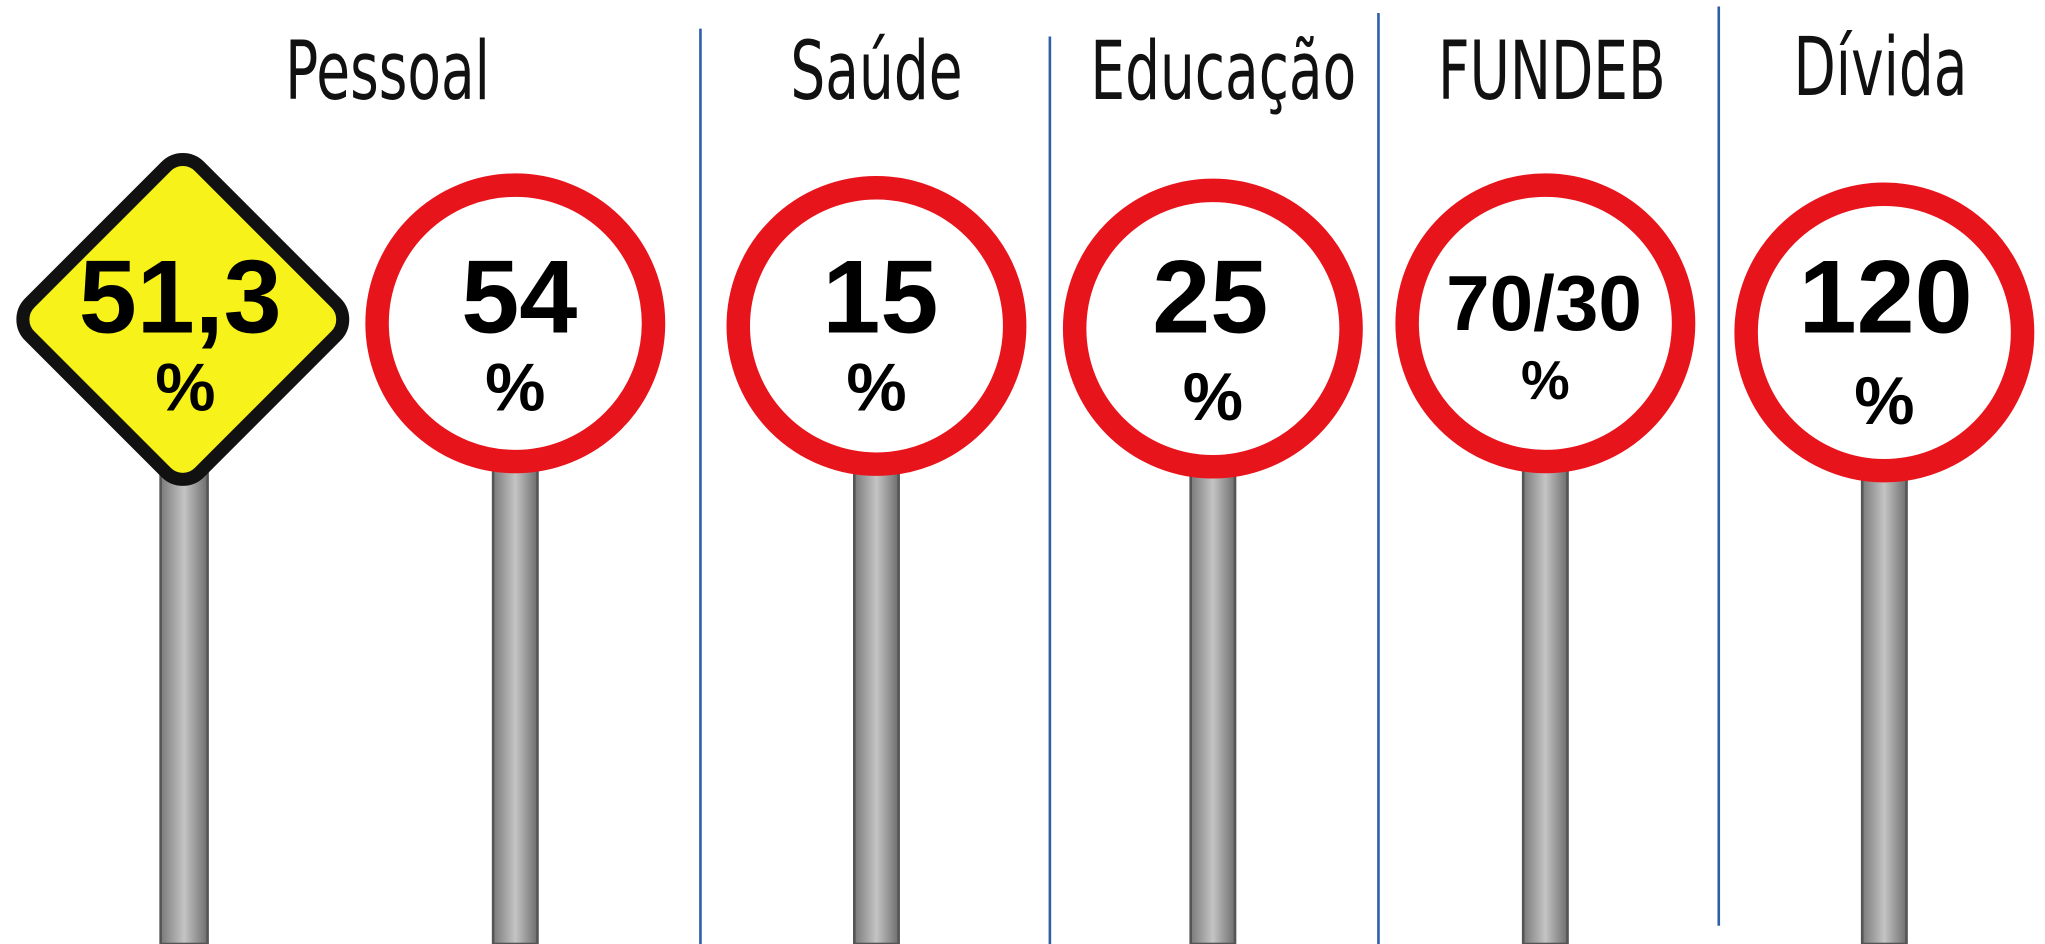 This screenshot has height=944, width=2045. Describe the element at coordinates (1880, 69) in the screenshot. I see `section-title: Dívida` at that location.